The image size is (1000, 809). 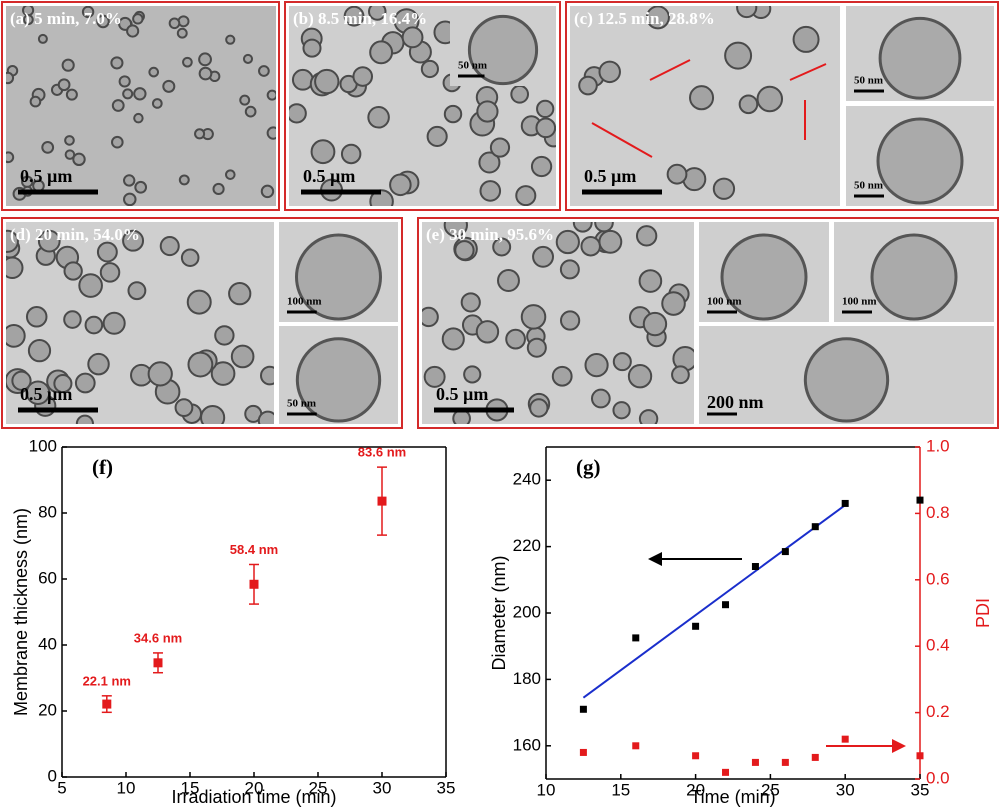 What do you see at coordinates (527, 545) in the screenshot?
I see `y-tick-label: 220` at bounding box center [527, 545].